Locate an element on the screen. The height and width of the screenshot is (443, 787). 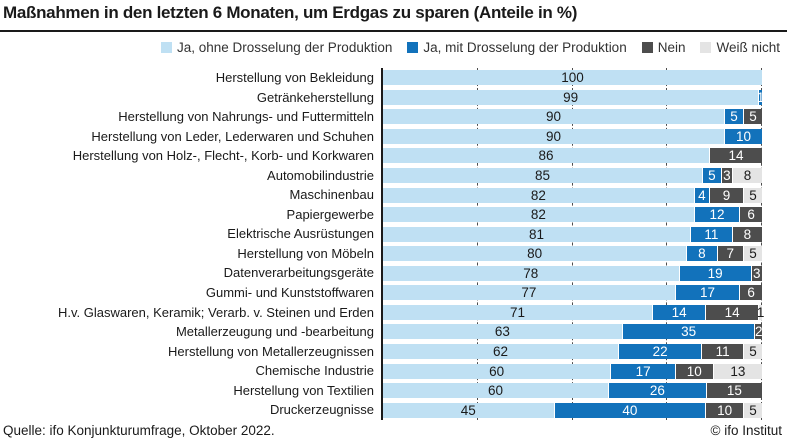
bar-segment: 85 is located at coordinates (542, 176).